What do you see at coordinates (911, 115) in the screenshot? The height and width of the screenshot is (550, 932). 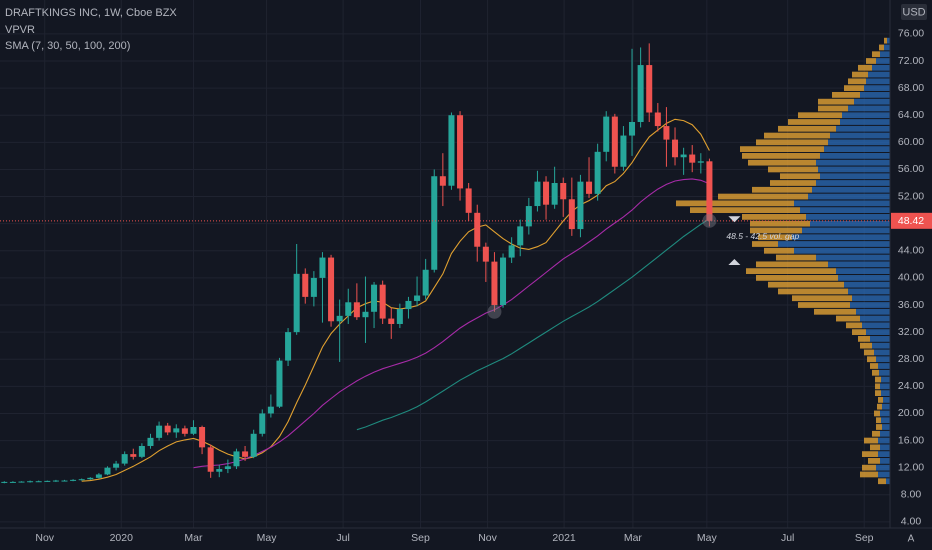 I see `y-tick-label: 64.00` at bounding box center [911, 115].